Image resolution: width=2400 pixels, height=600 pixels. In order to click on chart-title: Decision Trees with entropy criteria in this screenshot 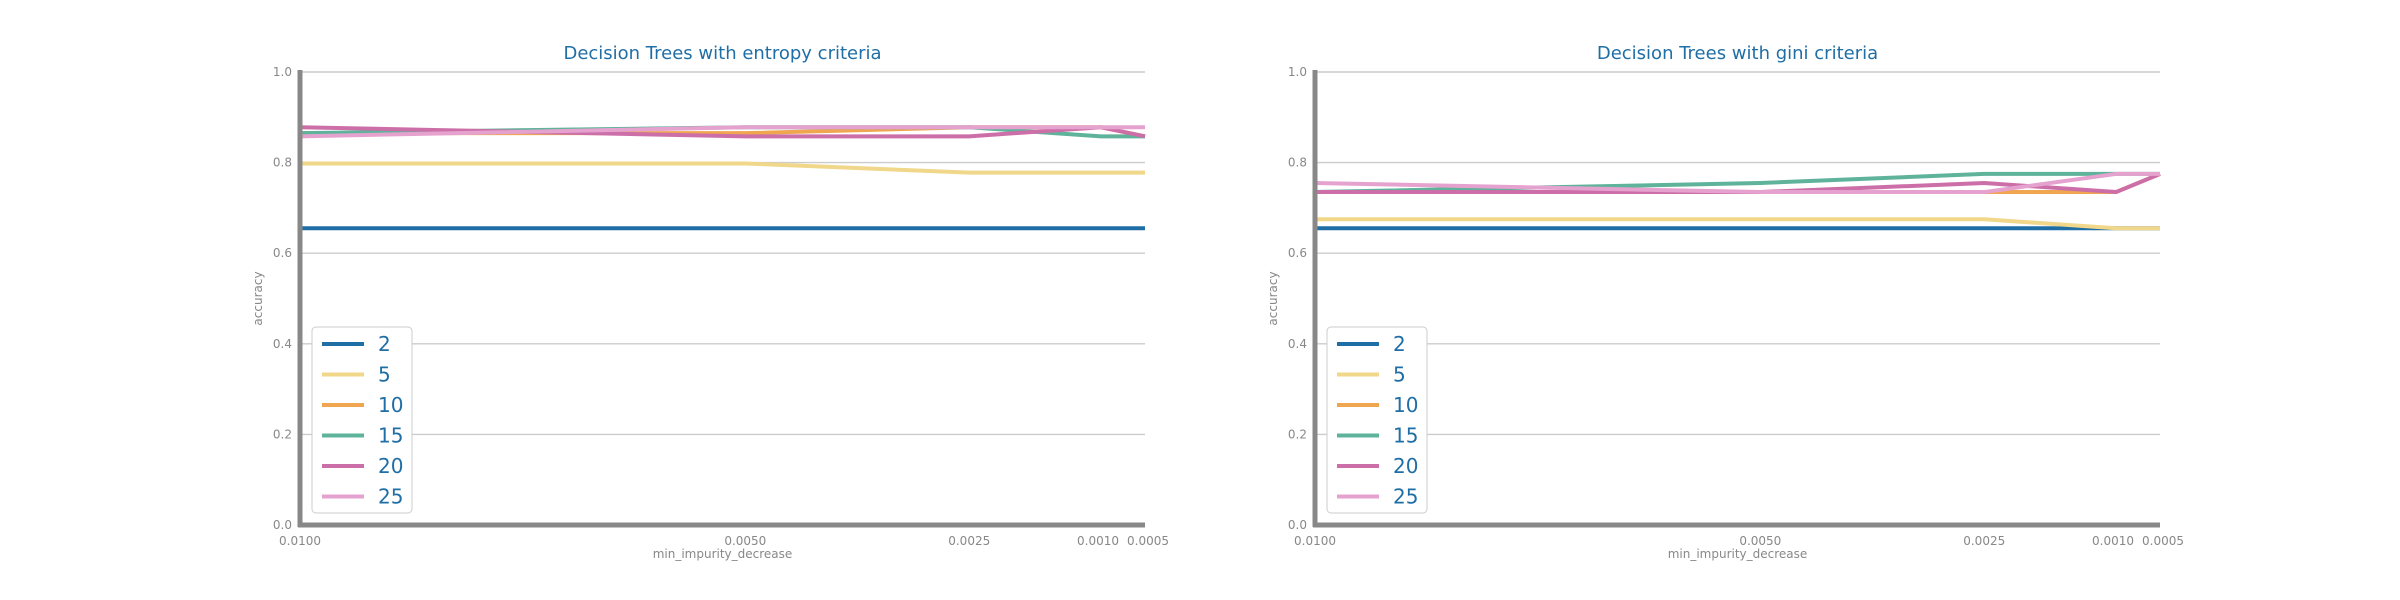, I will do `click(722, 53)`.